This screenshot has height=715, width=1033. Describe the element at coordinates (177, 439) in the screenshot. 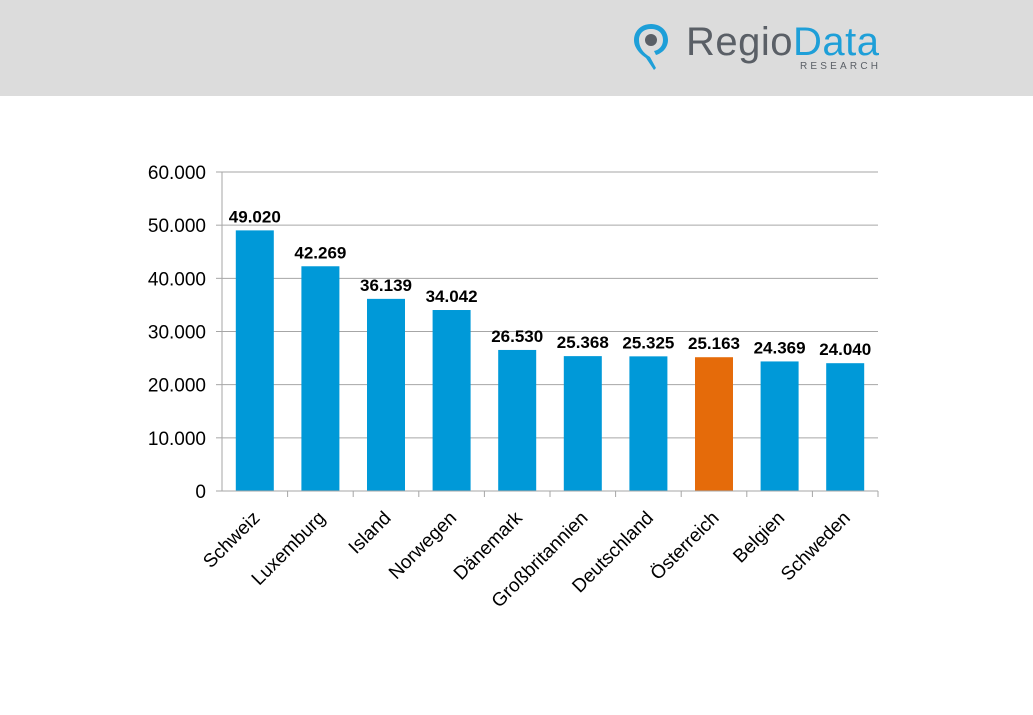

I see `y-tick-label: 10.000` at that location.